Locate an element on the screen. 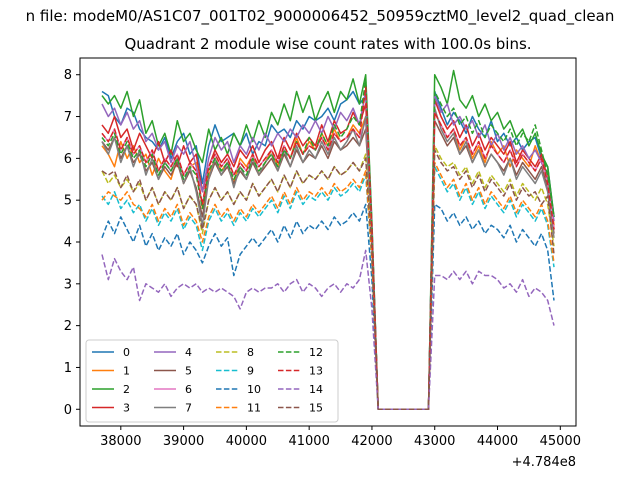 This screenshot has width=640, height=480. x-tick-label: 38000 is located at coordinates (120, 441).